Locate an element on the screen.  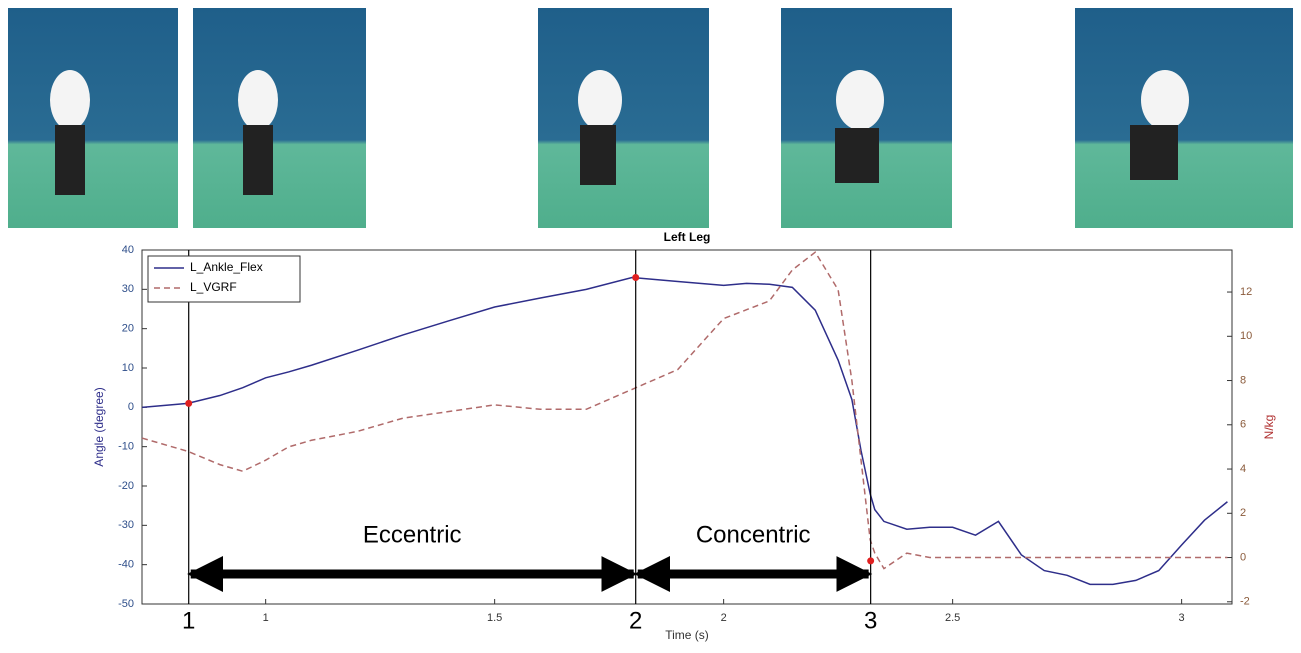
y-tick-label: 20 is located at coordinates (128, 329).